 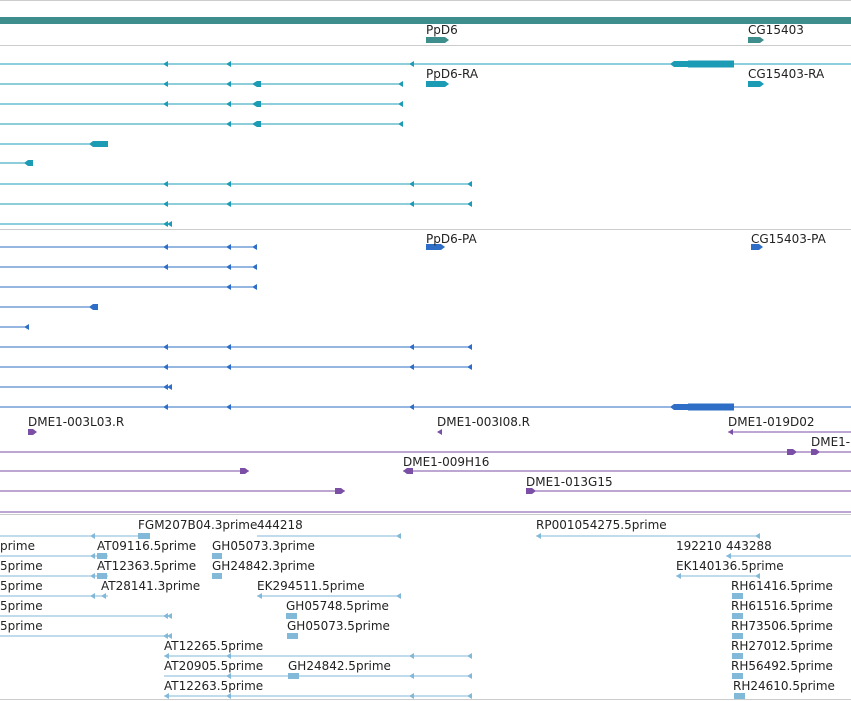 I want to click on protein-label-cg15403-pa: CG15403-PA, so click(x=788, y=239).